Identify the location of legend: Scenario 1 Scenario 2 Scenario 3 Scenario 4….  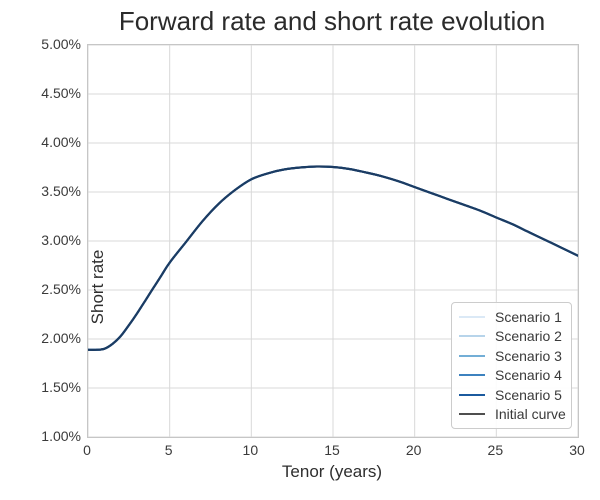
(511, 365).